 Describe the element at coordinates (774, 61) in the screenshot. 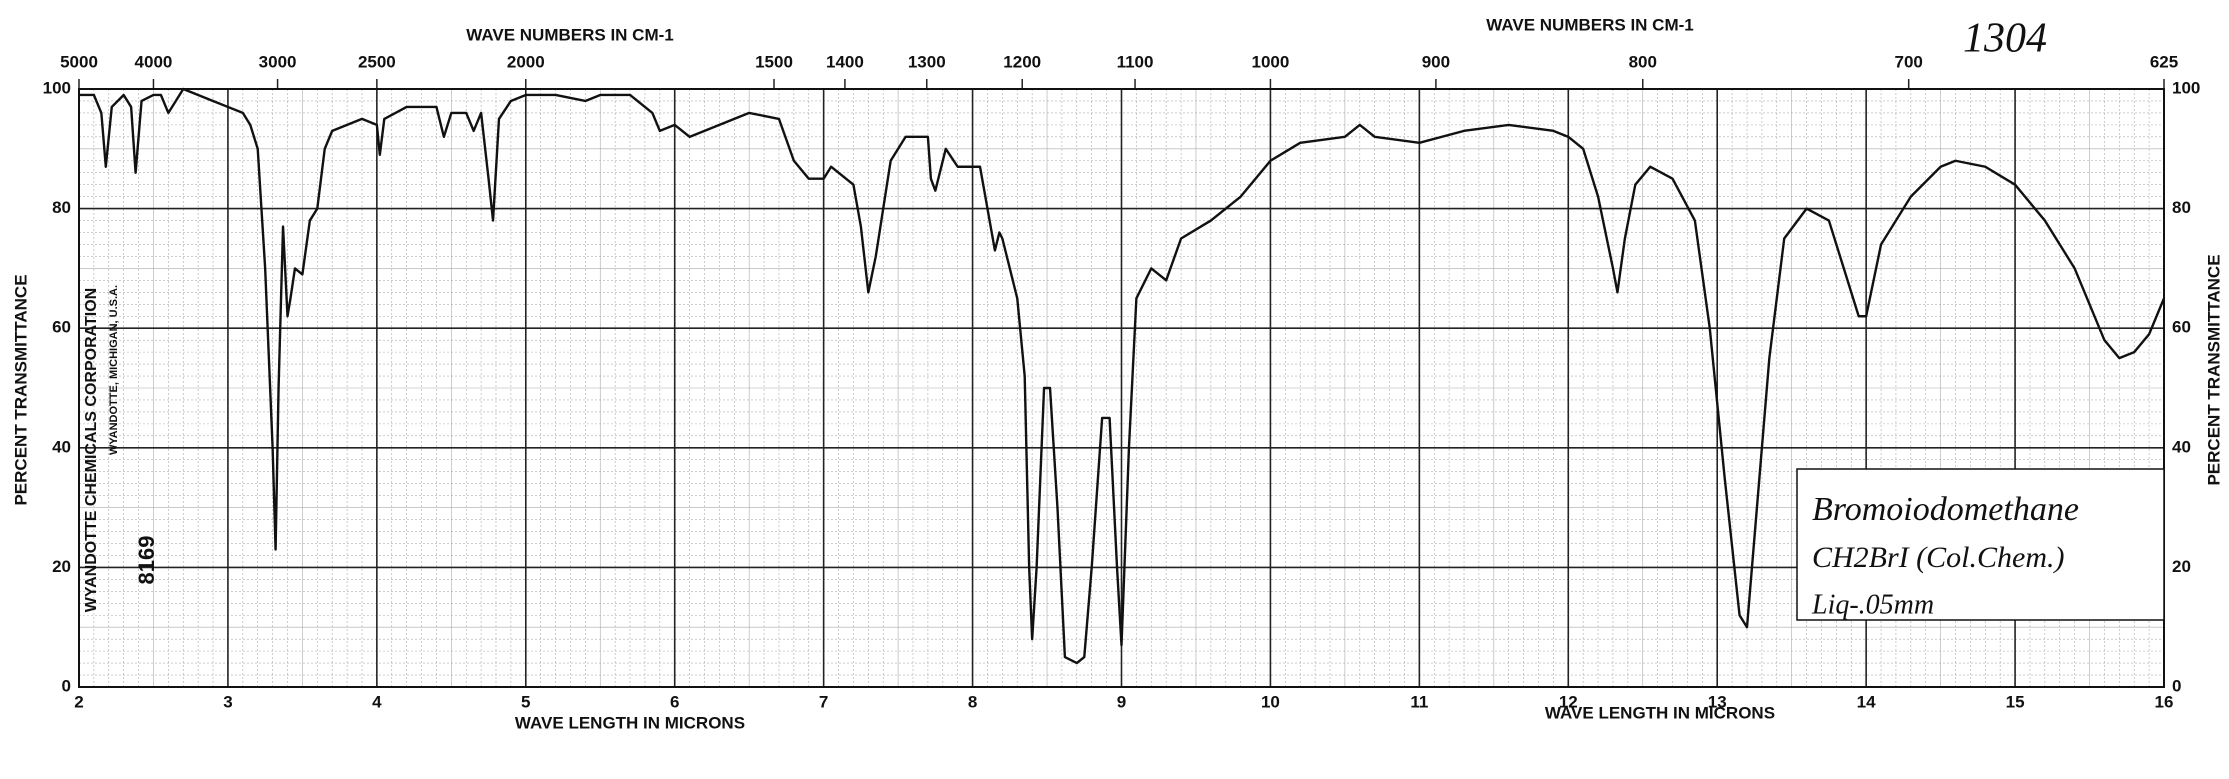

I see `x2-tick-label: 1500` at that location.